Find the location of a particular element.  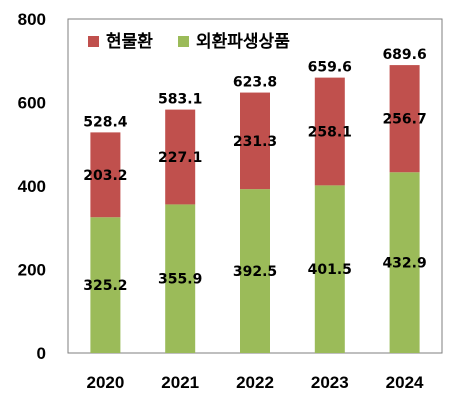

total-data-label: 528.4 is located at coordinates (105, 122).